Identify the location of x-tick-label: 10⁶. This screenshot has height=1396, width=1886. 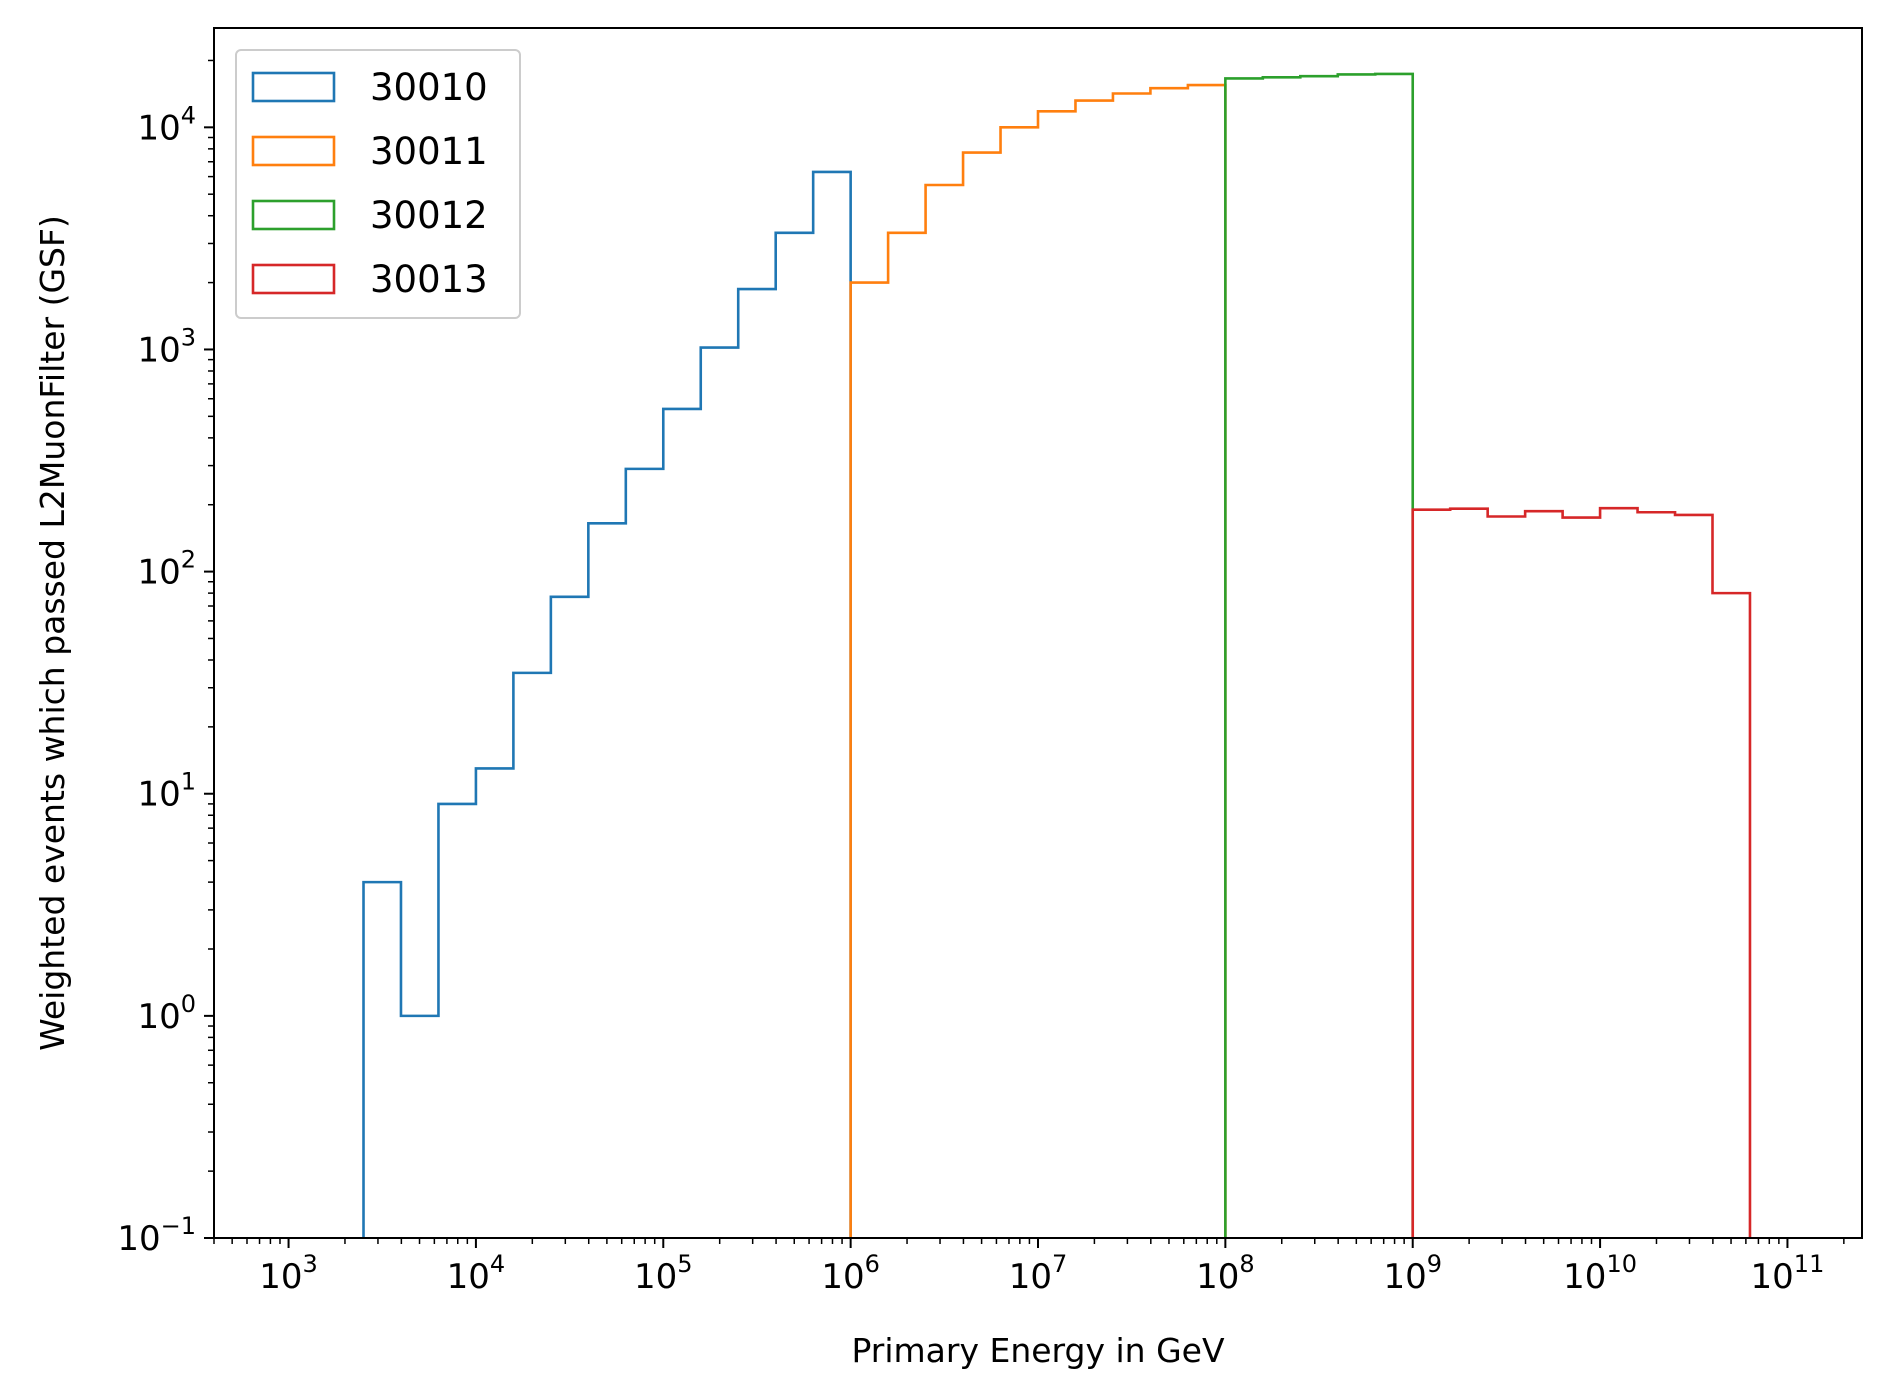
(850, 1273).